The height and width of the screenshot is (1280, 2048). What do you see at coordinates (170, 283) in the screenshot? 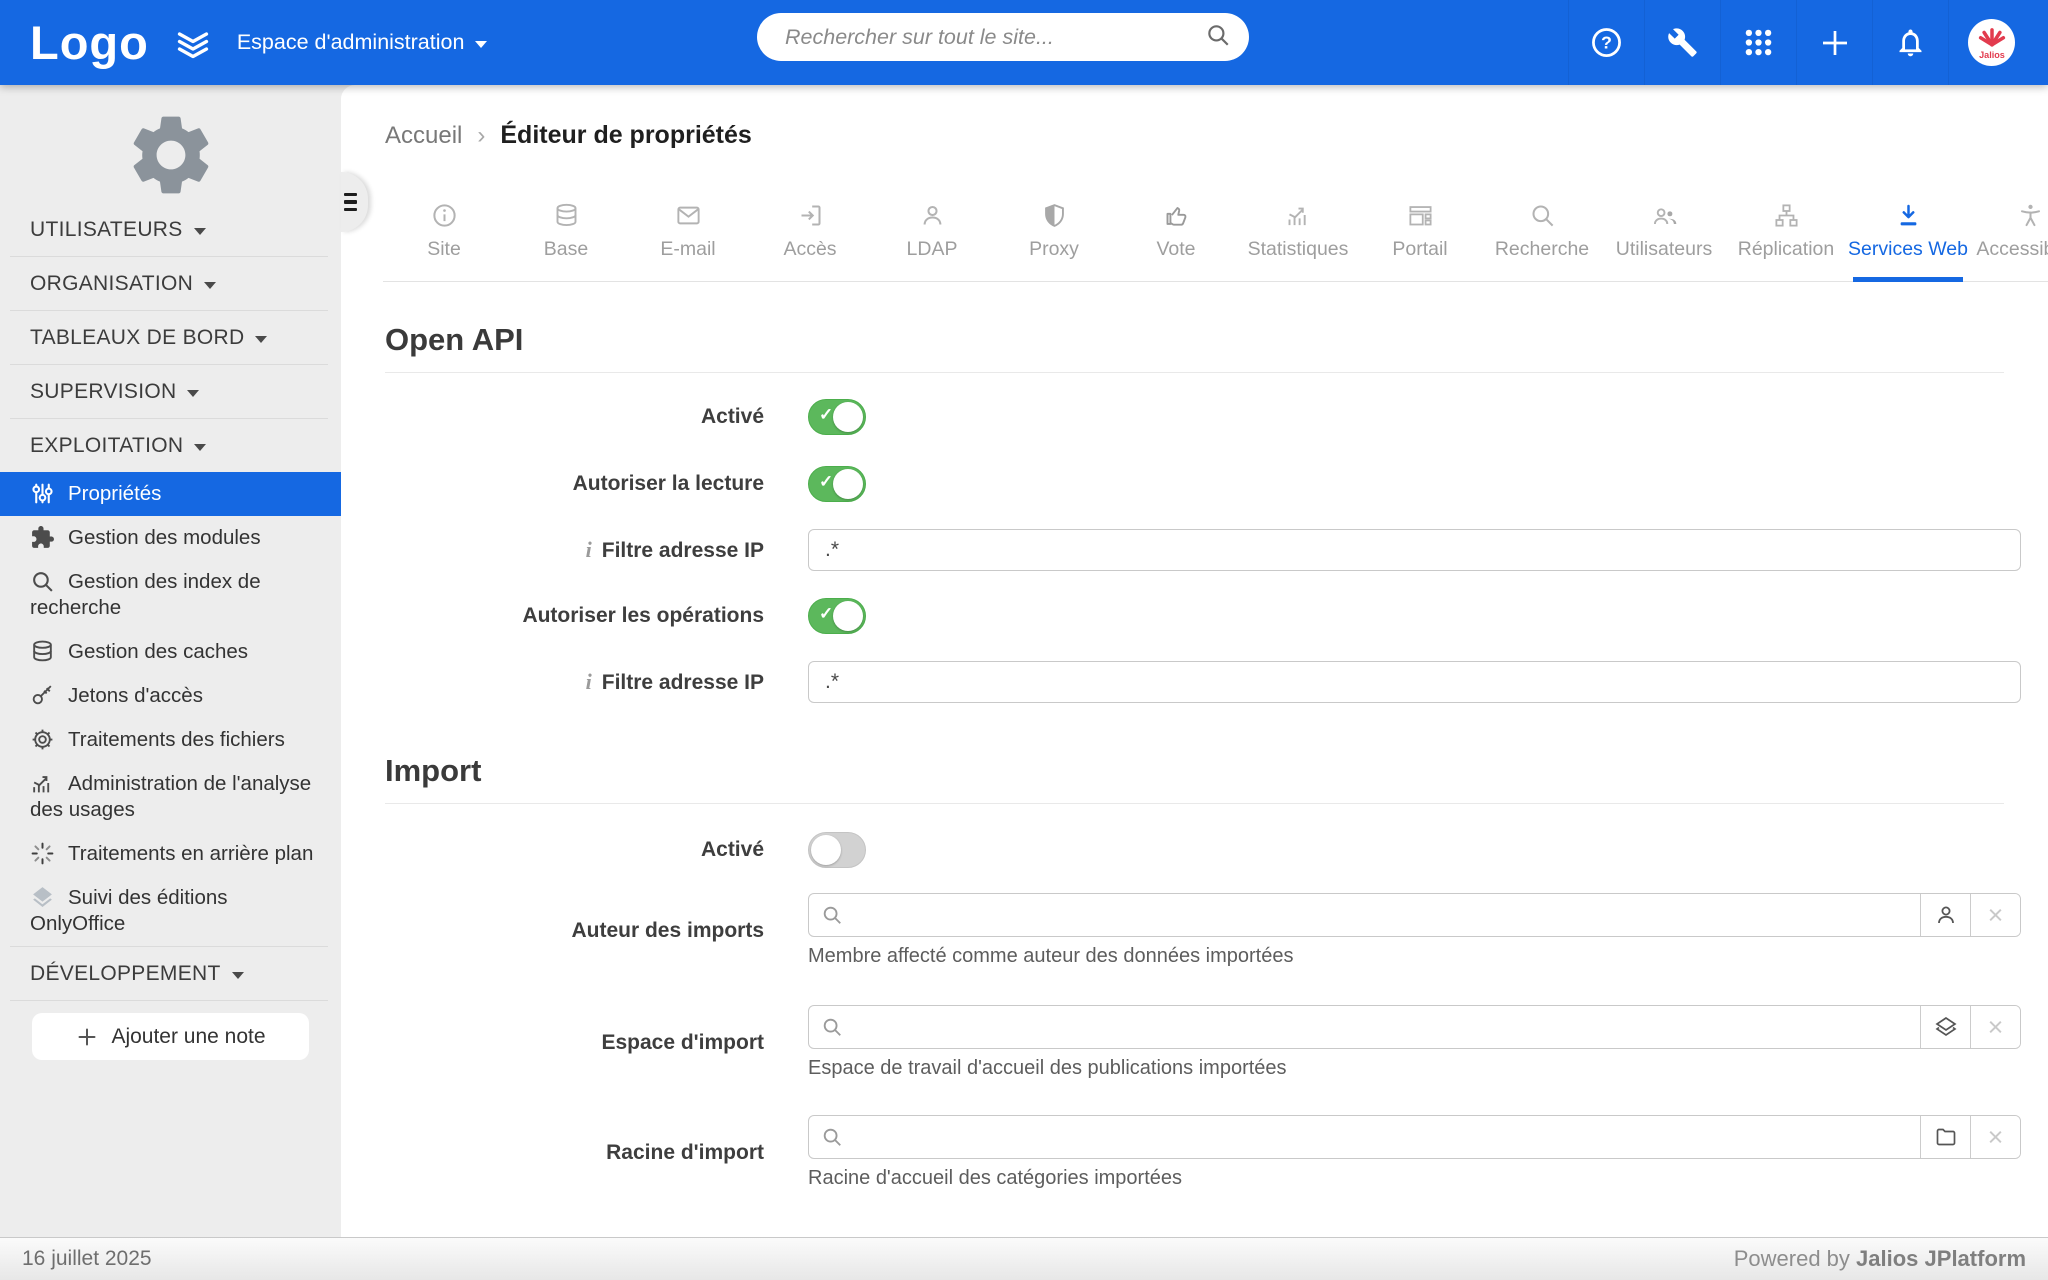
I see `sidebar-section-organisation: ORGANISATION` at bounding box center [170, 283].